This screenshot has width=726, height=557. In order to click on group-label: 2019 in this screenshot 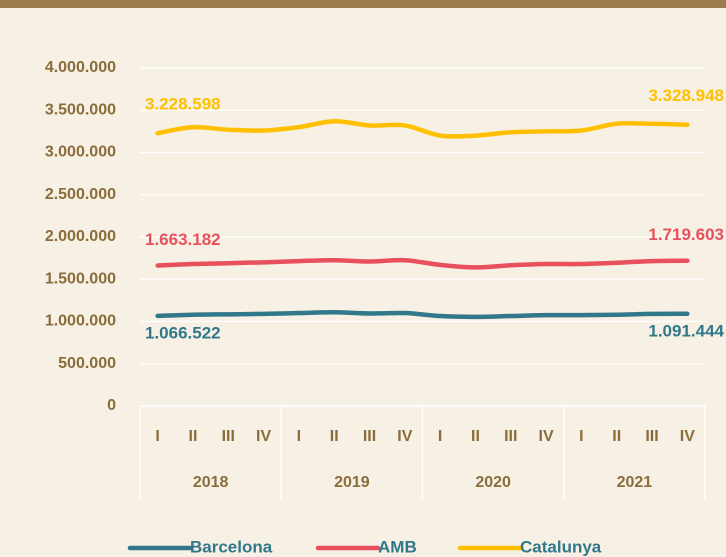, I will do `click(352, 482)`.